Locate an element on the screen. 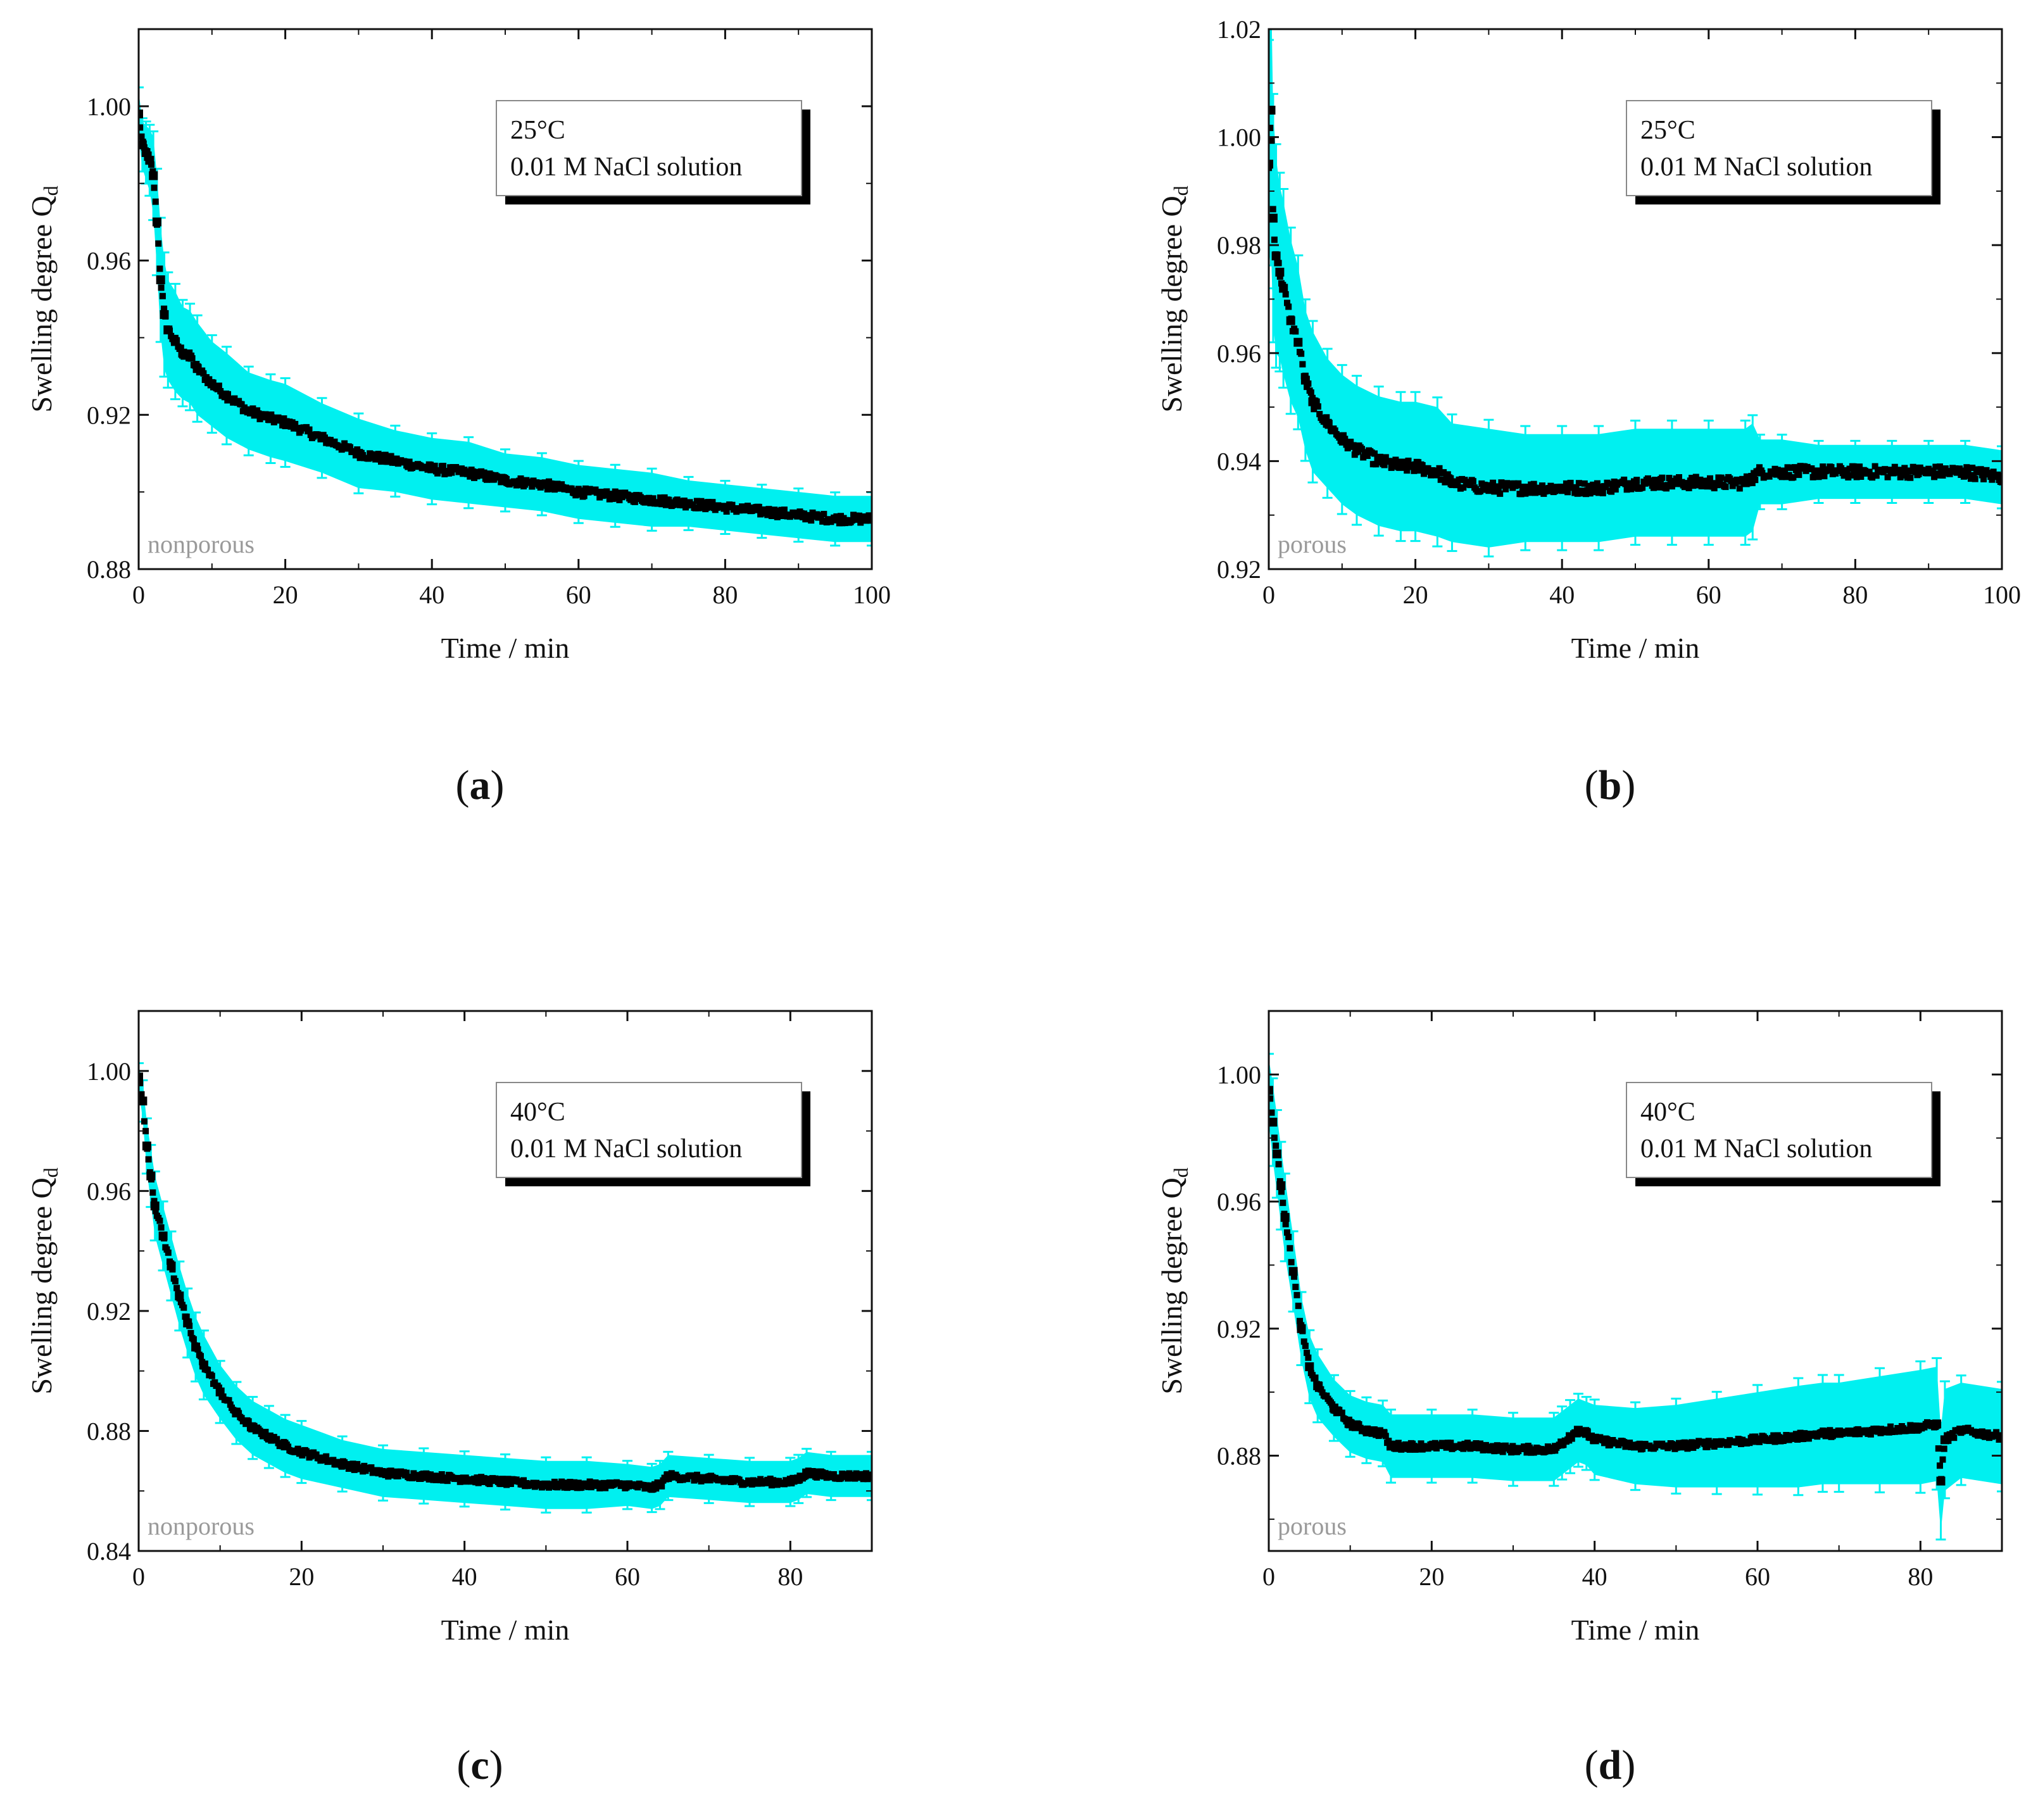 This screenshot has width=2038, height=1820. y-axis-title: Swelling degree Qd is located at coordinates (1173, 298).